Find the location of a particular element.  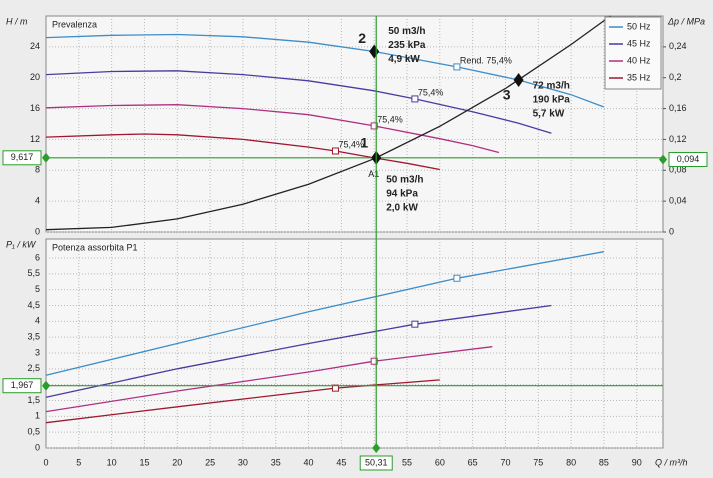

x-tick-label: 10 is located at coordinates (112, 462).